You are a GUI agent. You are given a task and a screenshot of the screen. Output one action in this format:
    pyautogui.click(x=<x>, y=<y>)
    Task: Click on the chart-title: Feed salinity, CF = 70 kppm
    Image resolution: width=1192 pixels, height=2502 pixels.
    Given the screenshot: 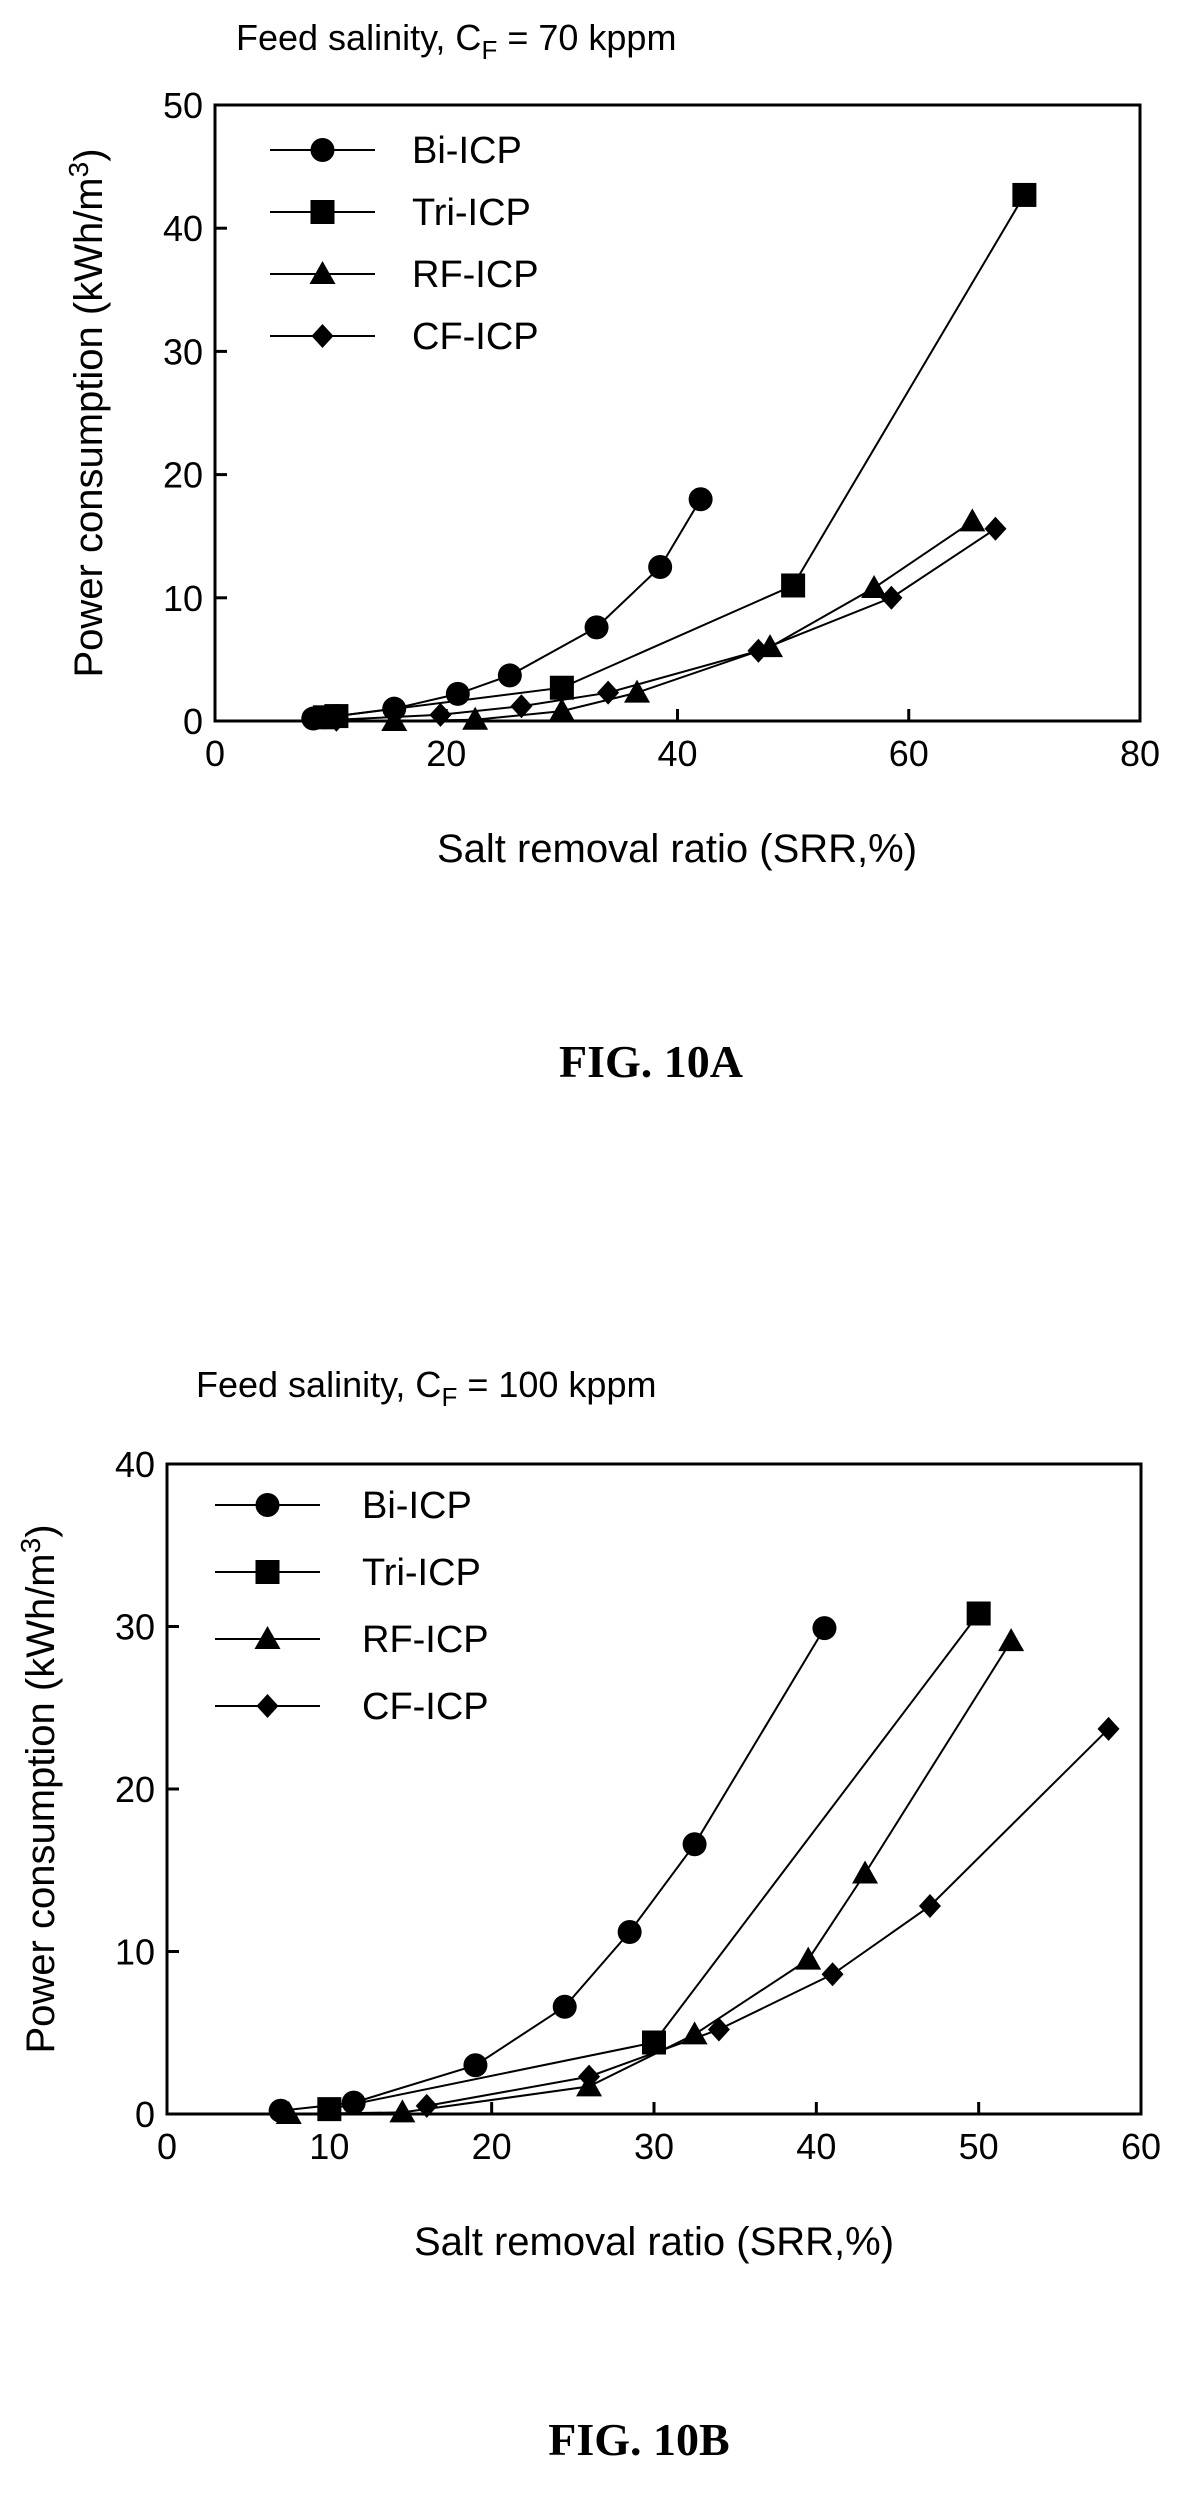 What is the action you would take?
    pyautogui.click(x=456, y=41)
    